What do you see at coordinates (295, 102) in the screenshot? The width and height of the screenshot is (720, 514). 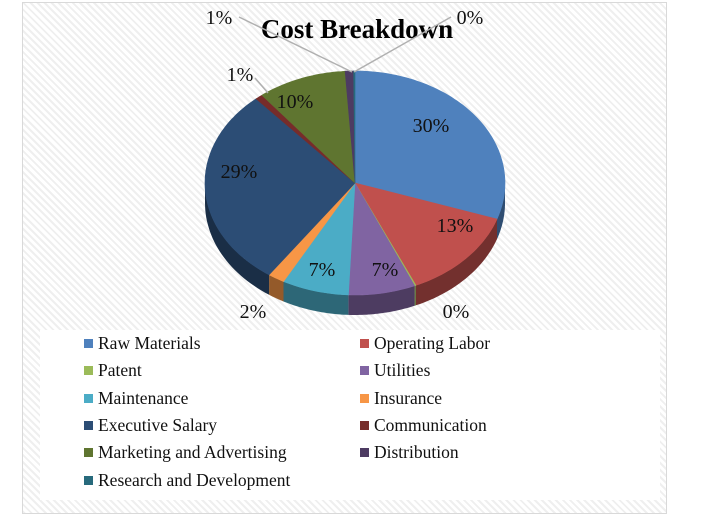 I see `data-label: 10%` at bounding box center [295, 102].